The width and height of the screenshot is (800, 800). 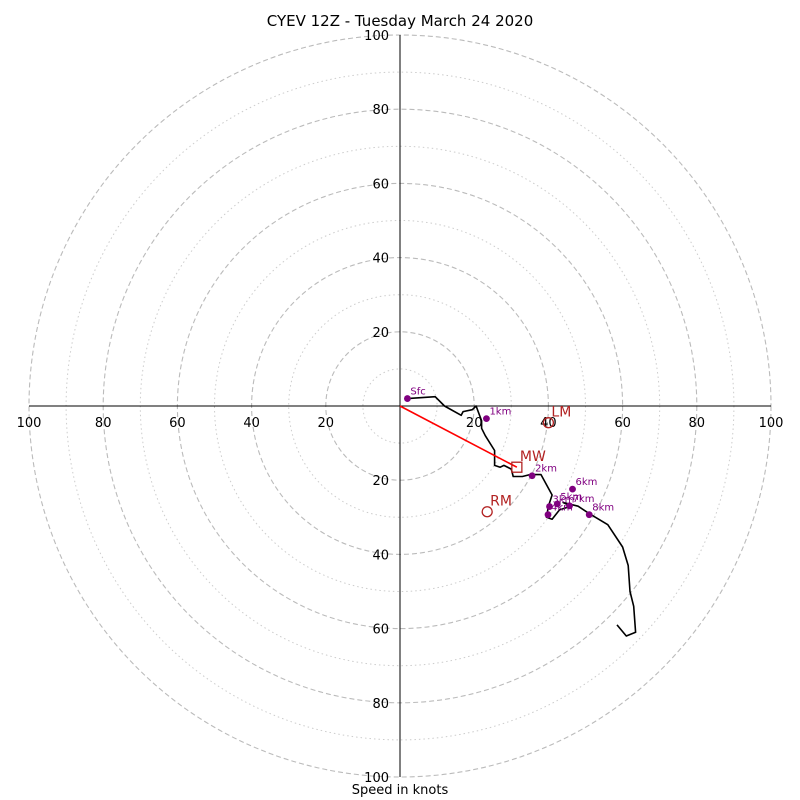 What do you see at coordinates (400, 790) in the screenshot?
I see `x-axis-label: Speed in knots` at bounding box center [400, 790].